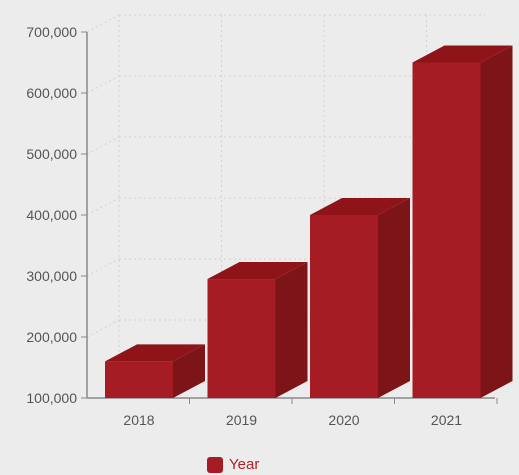 The width and height of the screenshot is (519, 475). I want to click on bar-2019, so click(241, 338).